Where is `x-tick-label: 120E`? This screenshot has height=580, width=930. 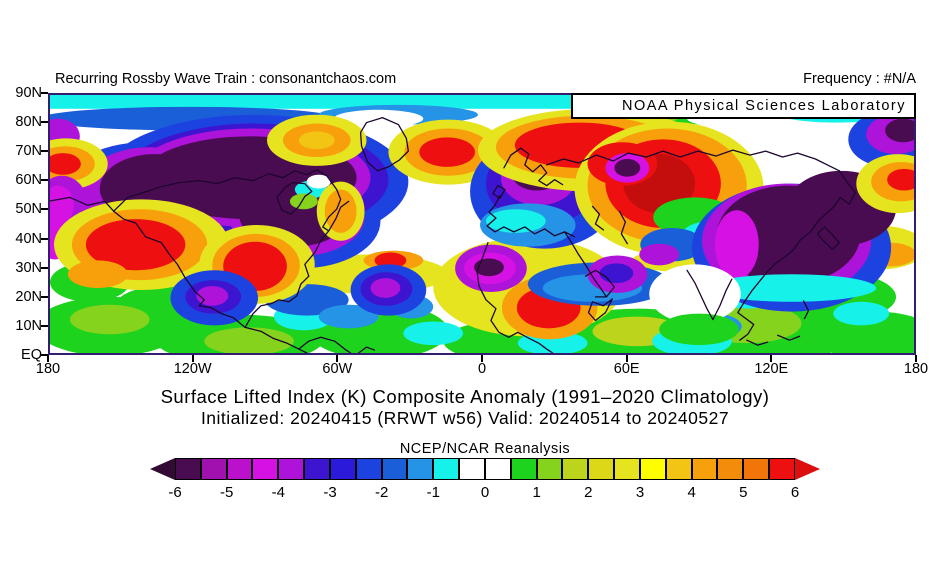 x-tick-label: 120E is located at coordinates (771, 369).